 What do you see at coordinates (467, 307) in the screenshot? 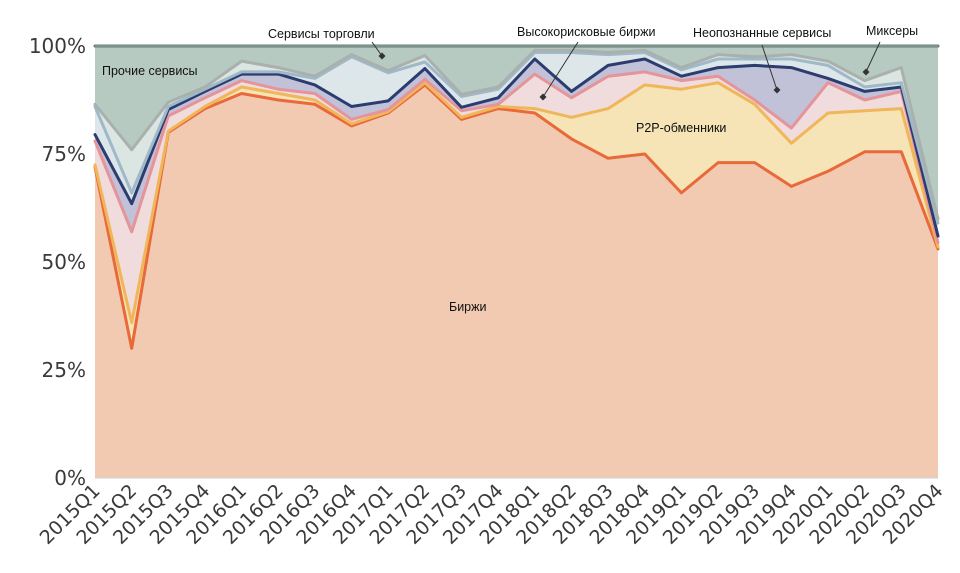
I see `annotation-label: Биржи` at bounding box center [467, 307].